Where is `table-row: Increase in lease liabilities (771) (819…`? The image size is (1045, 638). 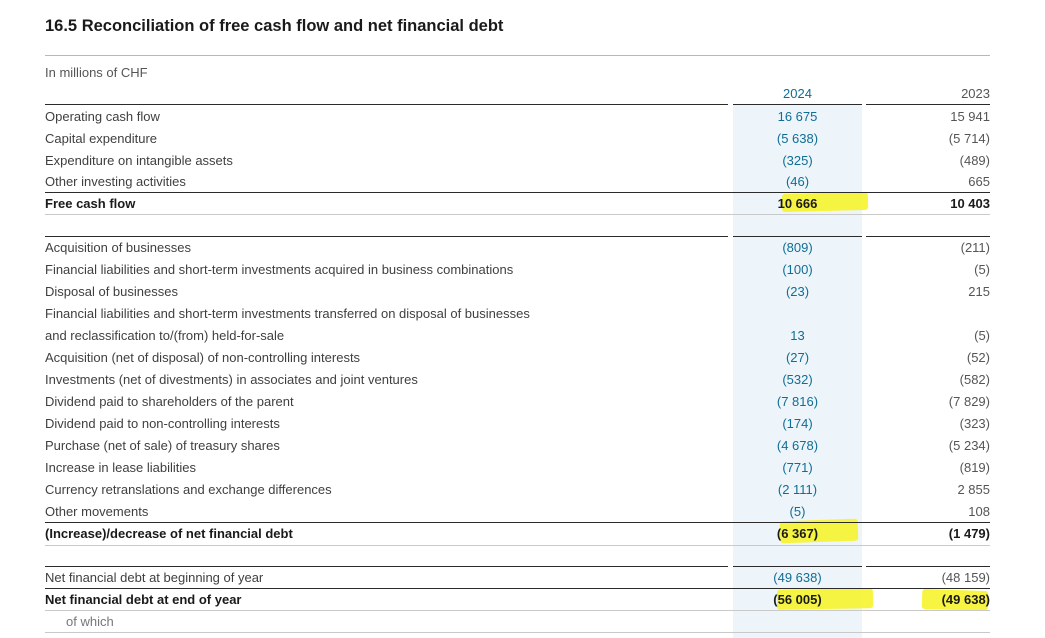 table-row: Increase in lease liabilities (771) (819… is located at coordinates (517, 468).